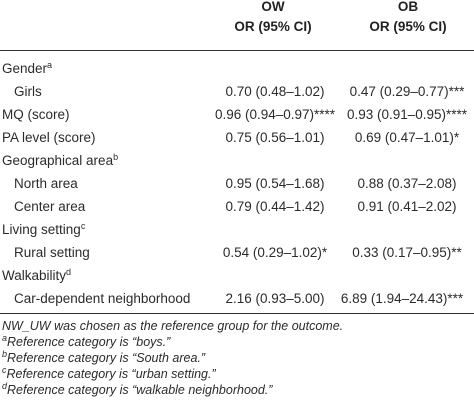 The width and height of the screenshot is (474, 403). Describe the element at coordinates (275, 252) in the screenshot. I see `ow-value: 0.54 (0.29–1.02)*` at that location.